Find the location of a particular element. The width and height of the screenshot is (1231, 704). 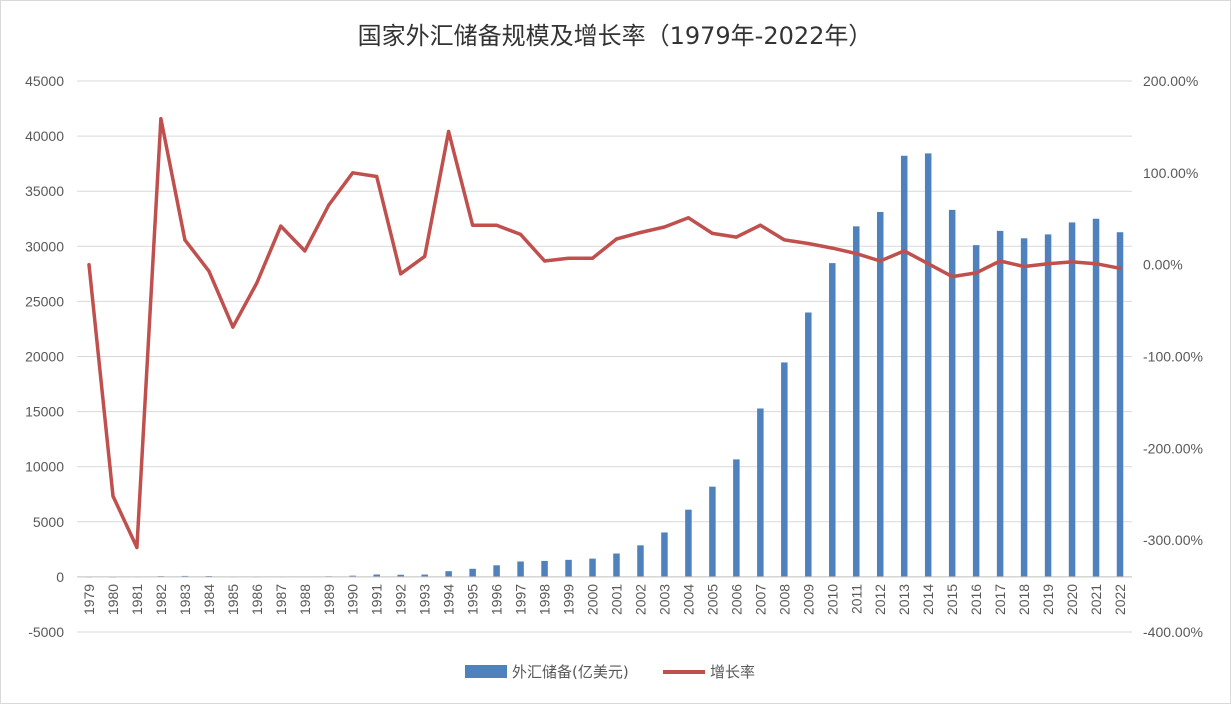

growth-point-2010 is located at coordinates (832, 248).